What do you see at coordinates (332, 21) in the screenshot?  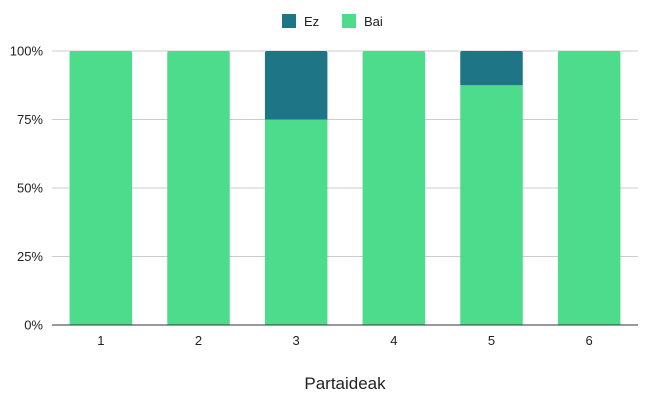 I see `legend: Ez Bai` at bounding box center [332, 21].